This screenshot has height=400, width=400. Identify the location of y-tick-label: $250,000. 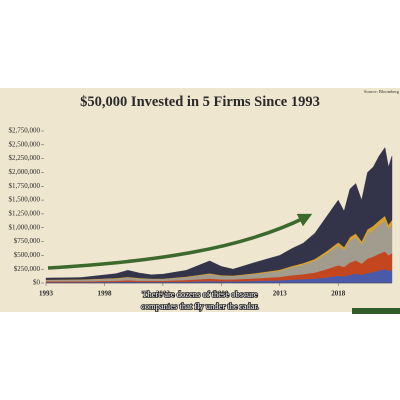
(27, 269).